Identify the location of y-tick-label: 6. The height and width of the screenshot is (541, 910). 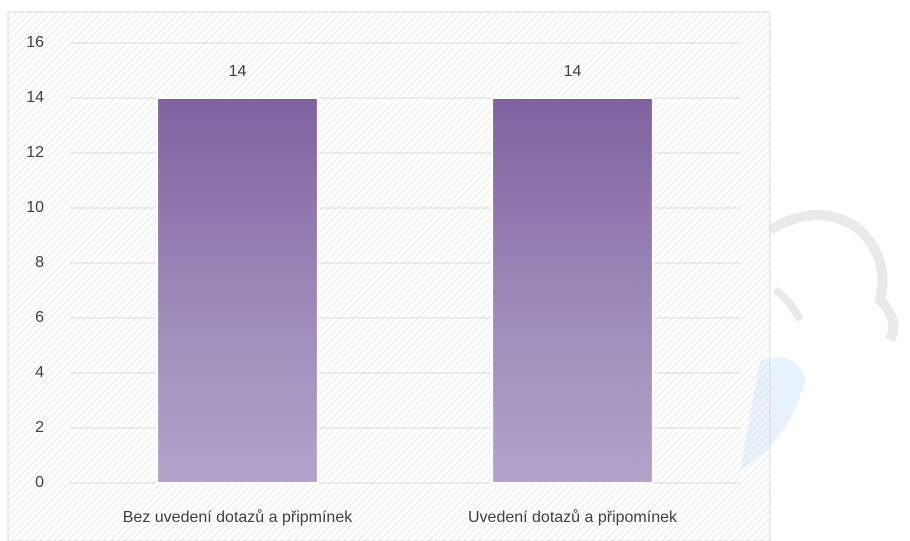
(39, 317).